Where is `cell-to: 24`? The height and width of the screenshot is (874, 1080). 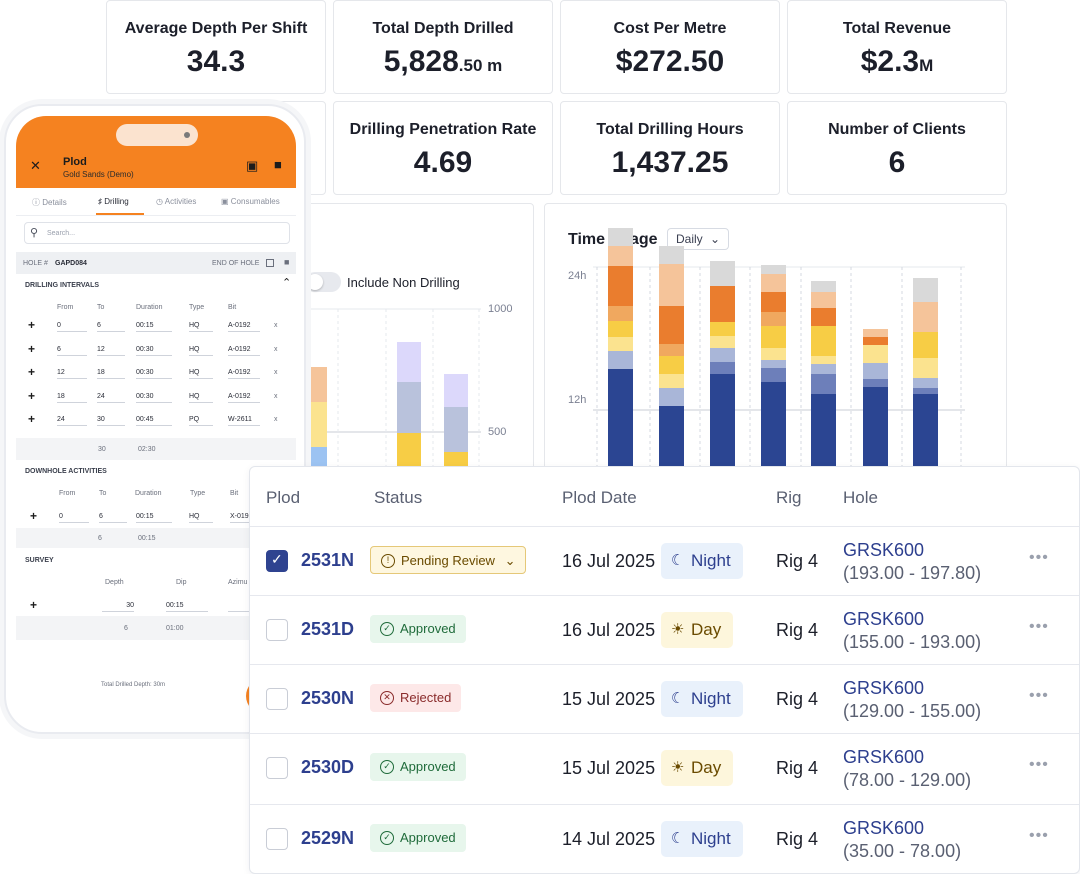
cell-to: 24 is located at coordinates (111, 398).